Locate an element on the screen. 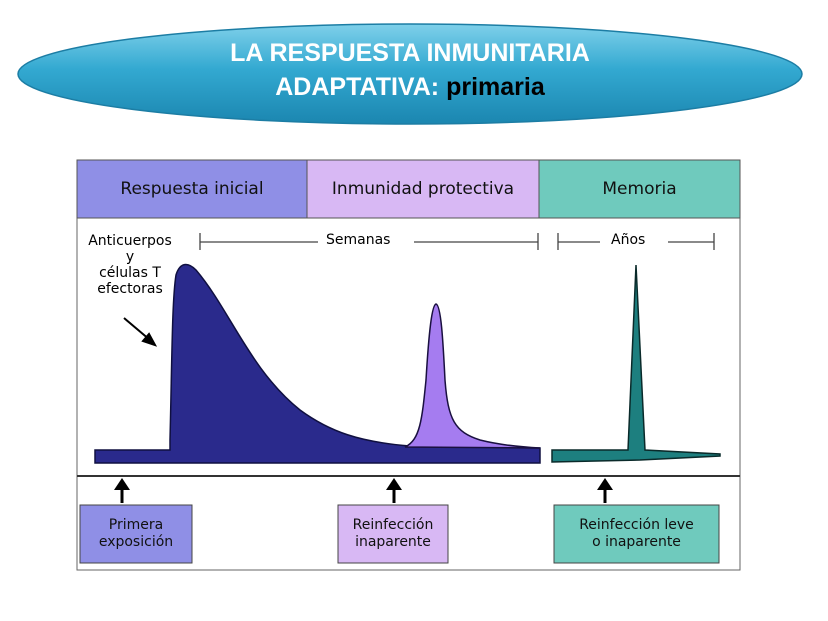 This screenshot has height=621, width=828. years-scale is located at coordinates (636, 241).